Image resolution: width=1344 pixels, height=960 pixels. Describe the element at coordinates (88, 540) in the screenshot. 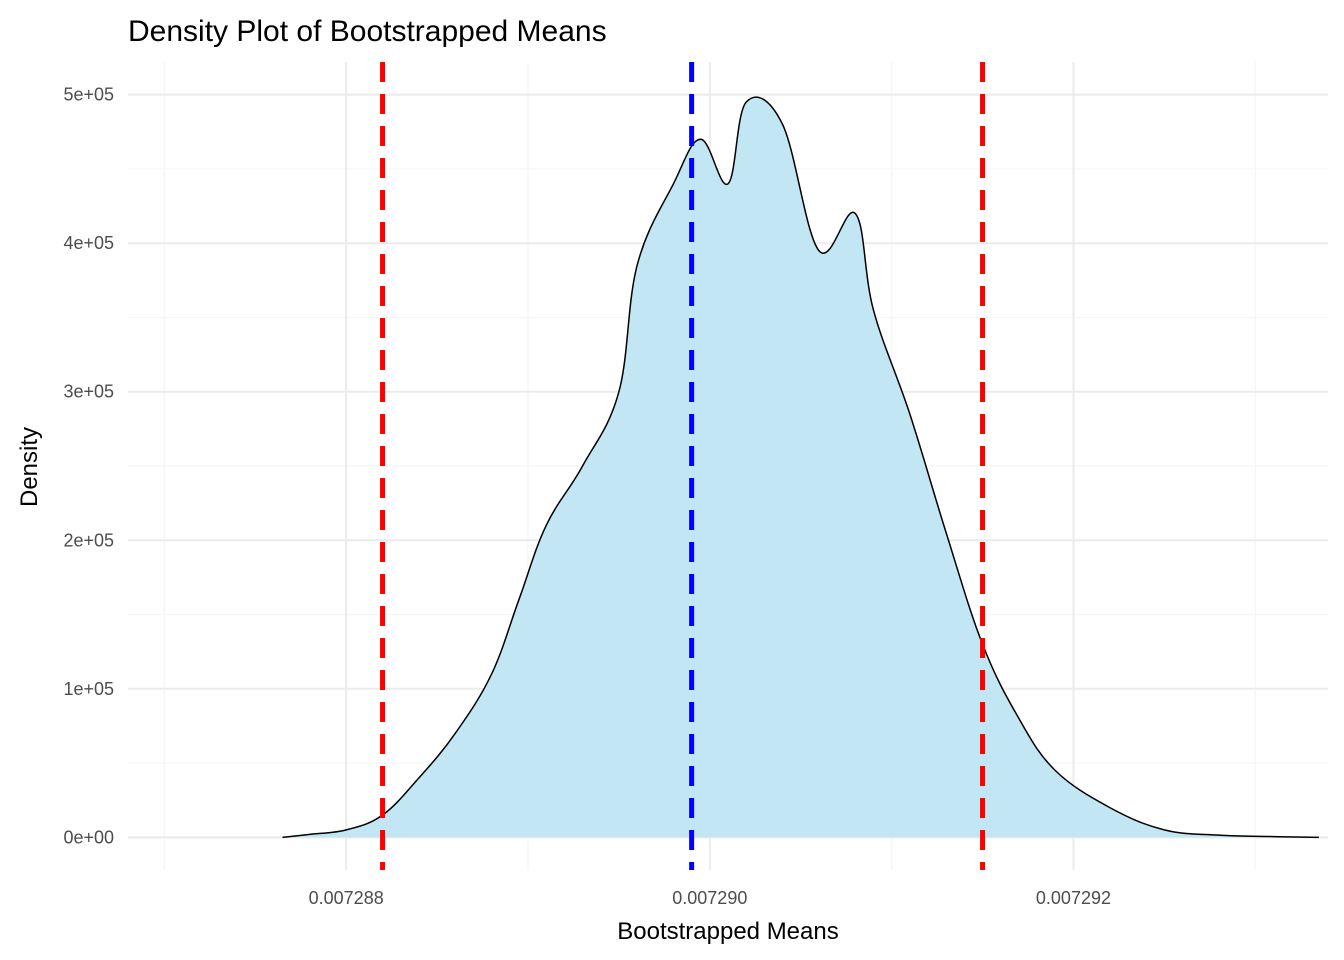

I see `y-tick-label: 2e+05` at that location.